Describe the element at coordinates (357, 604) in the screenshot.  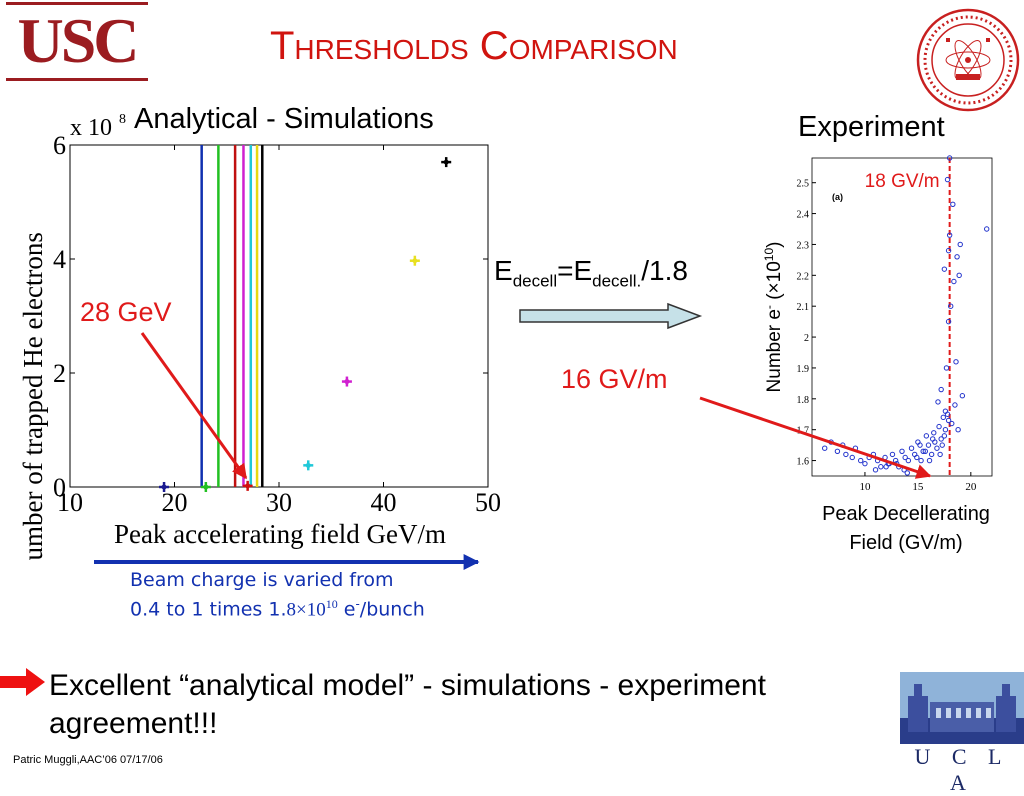
I see `beam-note-sup: -` at that location.